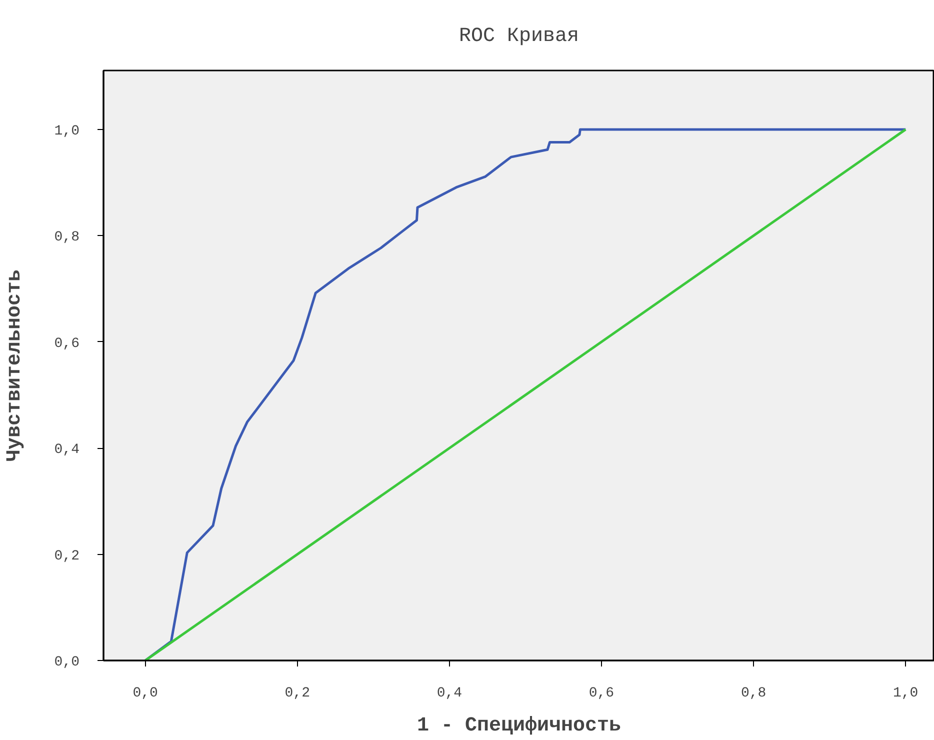 The height and width of the screenshot is (740, 934). What do you see at coordinates (519, 36) in the screenshot?
I see `chart-title: ROC Кривая` at bounding box center [519, 36].